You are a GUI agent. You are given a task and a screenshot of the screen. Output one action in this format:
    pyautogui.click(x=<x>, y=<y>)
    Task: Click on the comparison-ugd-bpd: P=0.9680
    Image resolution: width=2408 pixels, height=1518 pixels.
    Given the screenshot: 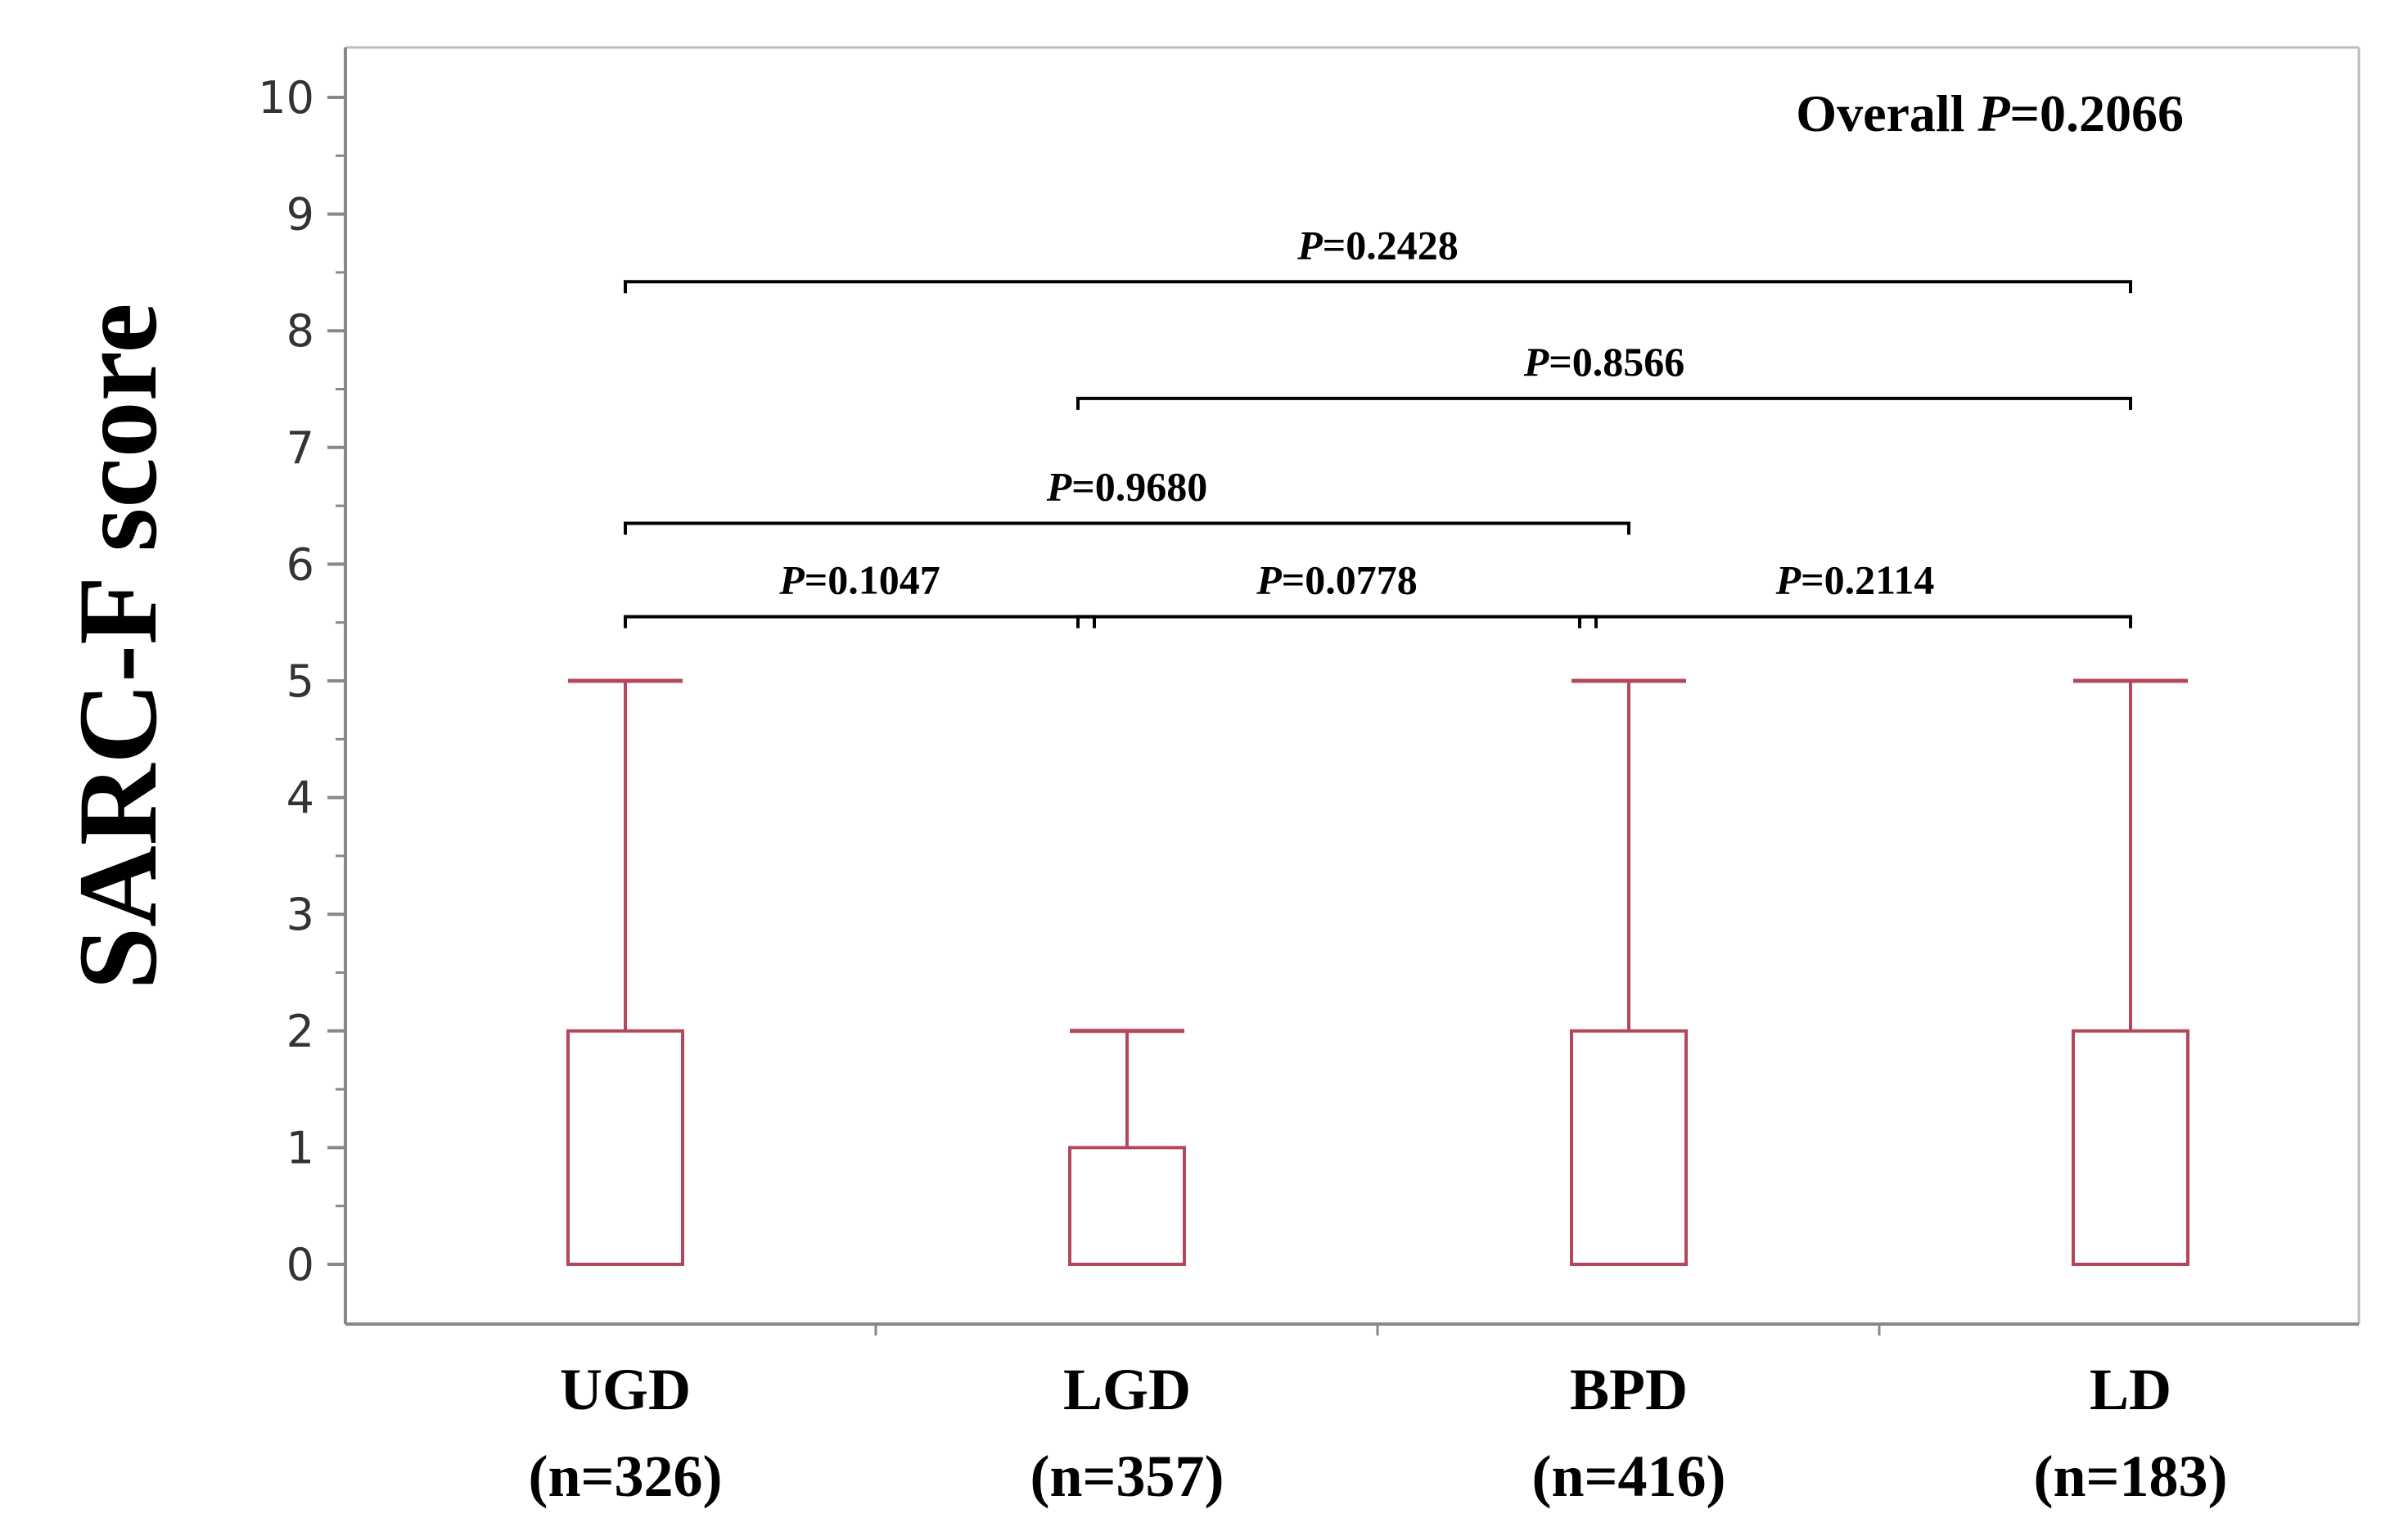 What is the action you would take?
    pyautogui.click(x=1127, y=499)
    